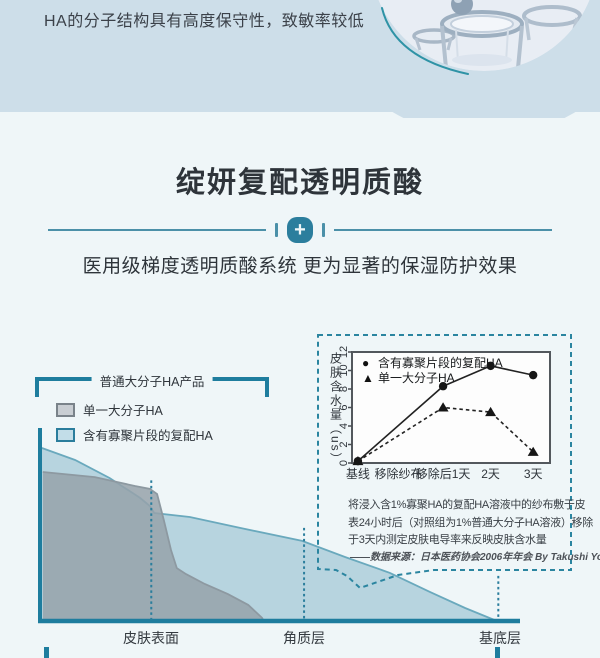  I want to click on y-tick-label: 6, so click(344, 407).